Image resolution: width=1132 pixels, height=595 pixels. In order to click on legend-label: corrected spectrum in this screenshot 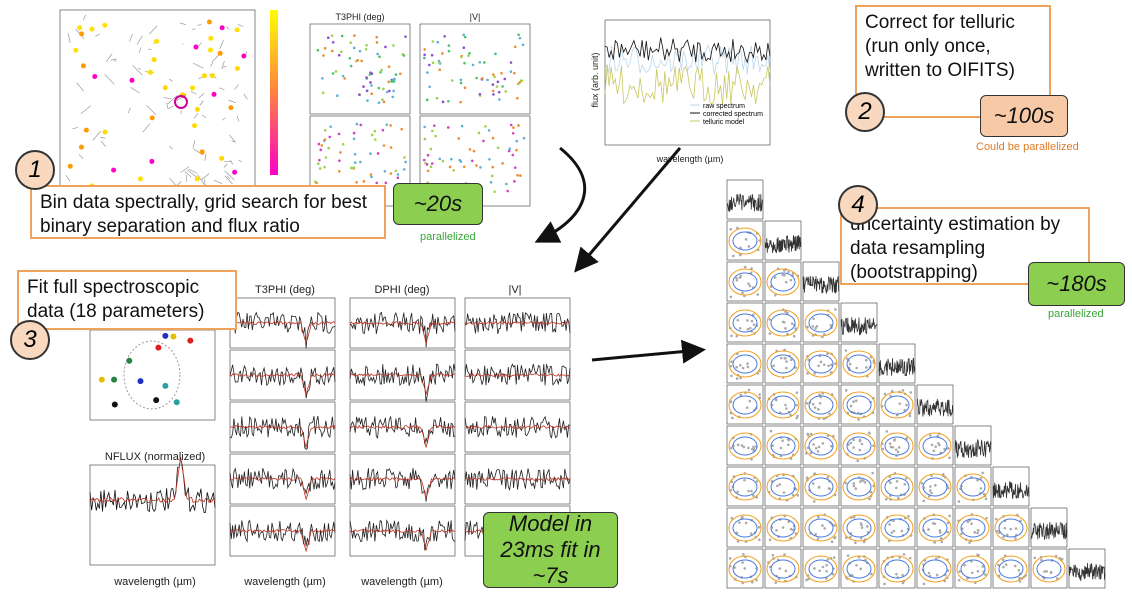, I will do `click(733, 114)`.